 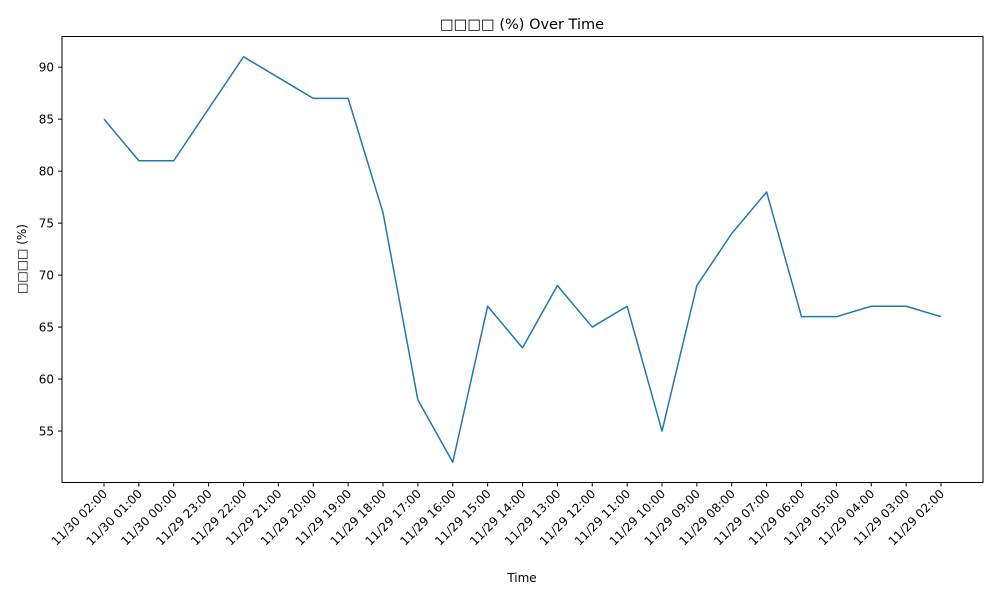 What do you see at coordinates (46, 380) in the screenshot?
I see `y-tick-label: 60` at bounding box center [46, 380].